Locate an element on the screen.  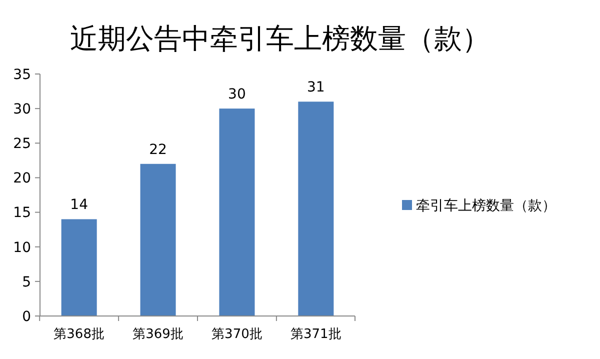
chart-title: 近期公告中牵引车上榜数量（款） is located at coordinates (280, 38).